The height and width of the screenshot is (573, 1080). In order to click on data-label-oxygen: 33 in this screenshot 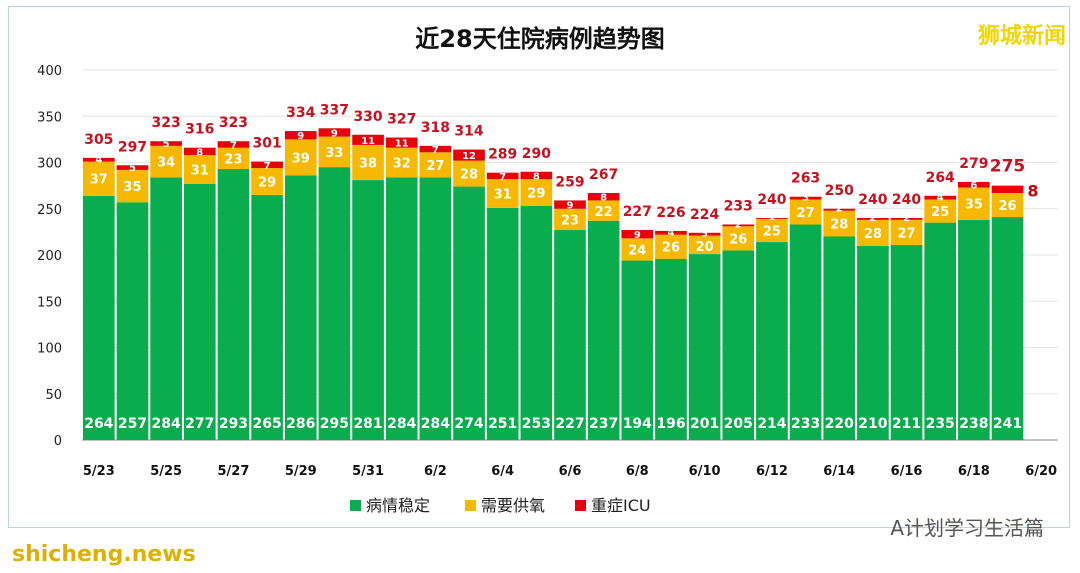, I will do `click(334, 153)`.